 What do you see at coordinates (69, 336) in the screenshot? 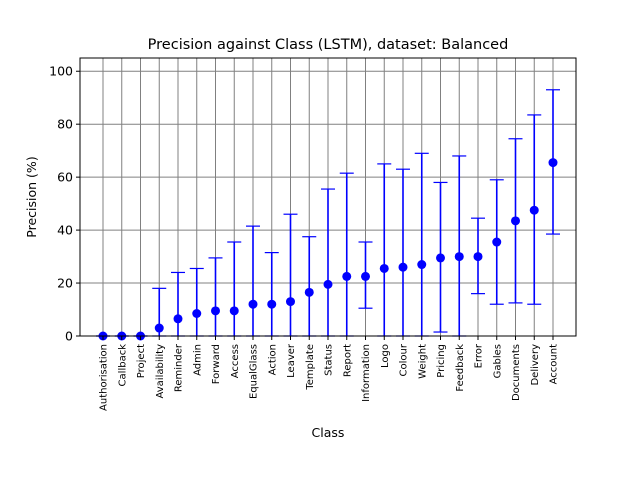
I see `y-tick-label: 0` at bounding box center [69, 336].